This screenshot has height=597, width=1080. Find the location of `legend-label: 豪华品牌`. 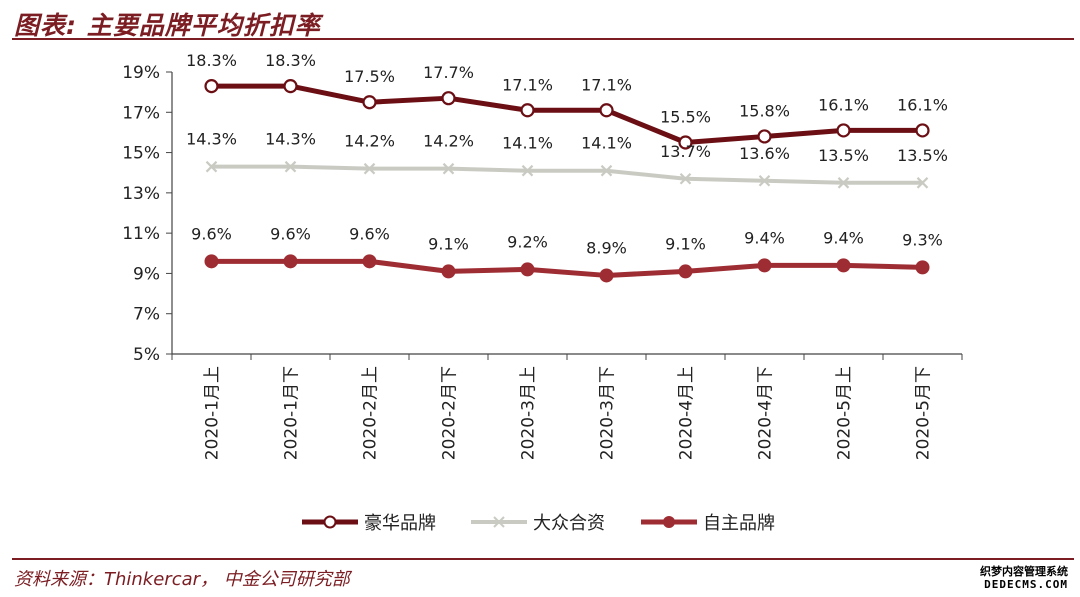

legend-label: 豪华品牌 is located at coordinates (400, 523).